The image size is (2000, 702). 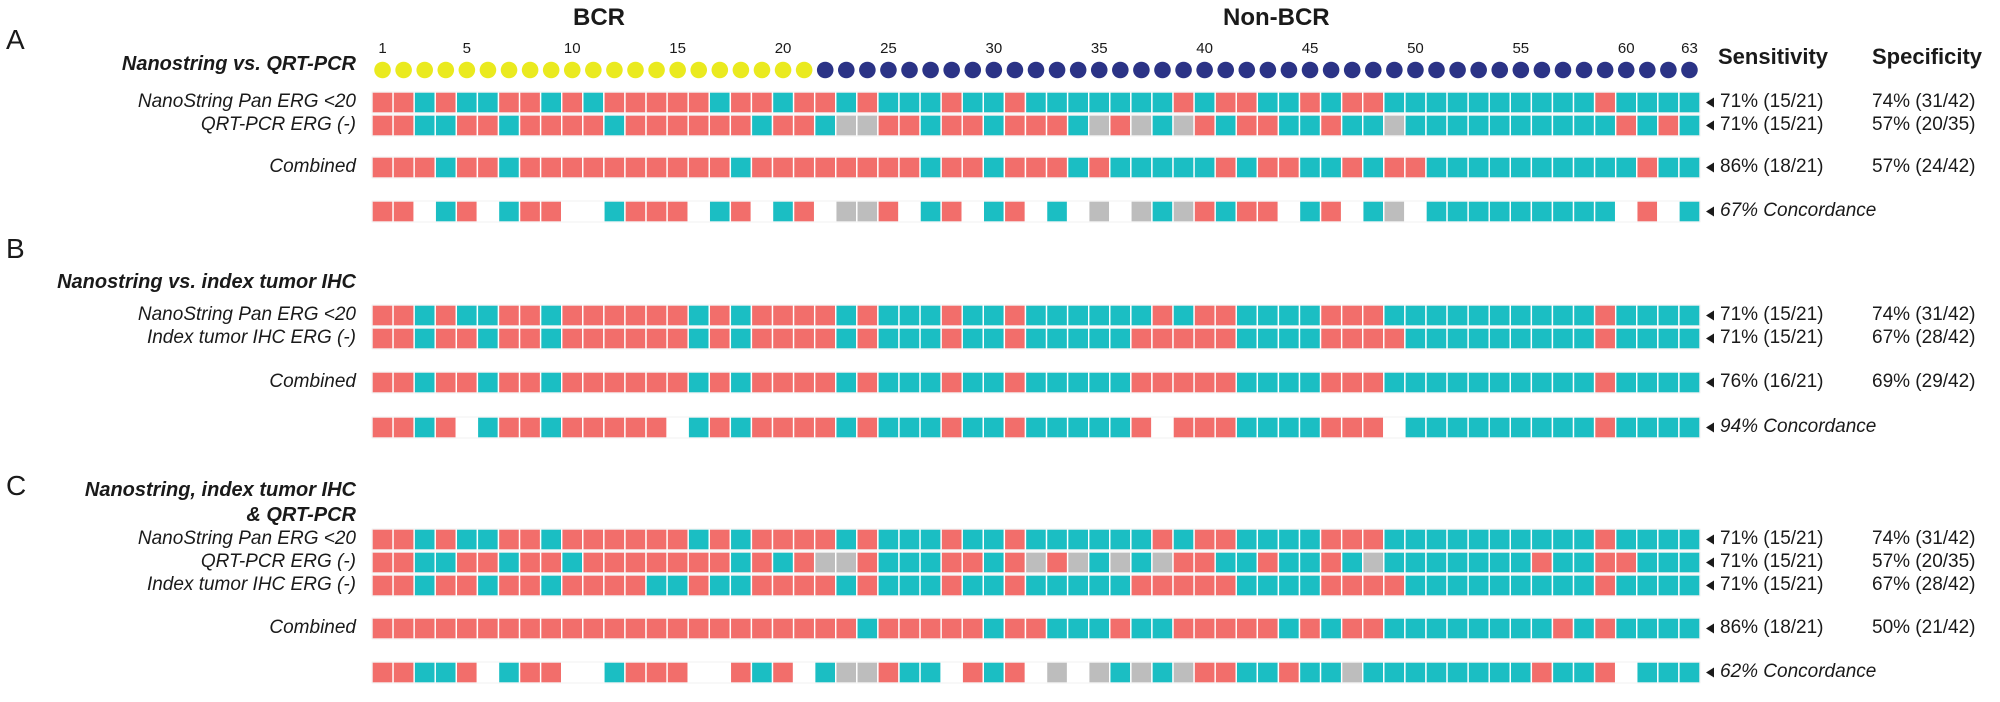 What do you see at coordinates (1924, 314) in the screenshot?
I see `specificity-value: 74% (31/42)` at bounding box center [1924, 314].